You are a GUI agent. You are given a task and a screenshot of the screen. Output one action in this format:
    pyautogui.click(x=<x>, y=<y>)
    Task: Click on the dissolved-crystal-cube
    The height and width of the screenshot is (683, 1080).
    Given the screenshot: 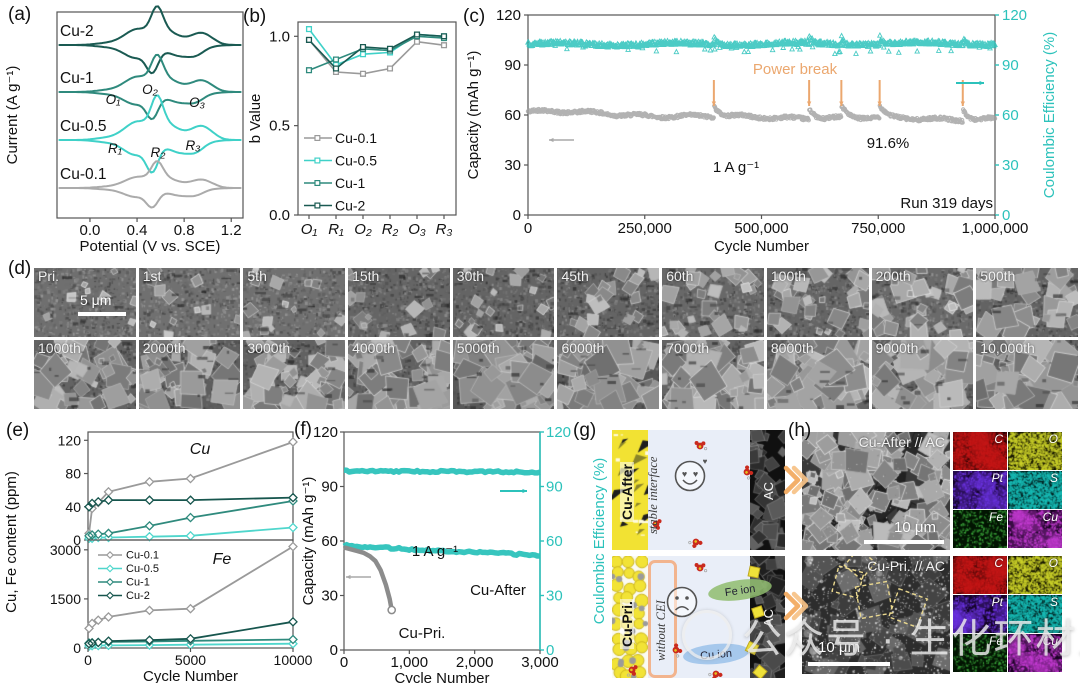 What is the action you would take?
    pyautogui.click(x=752, y=648)
    